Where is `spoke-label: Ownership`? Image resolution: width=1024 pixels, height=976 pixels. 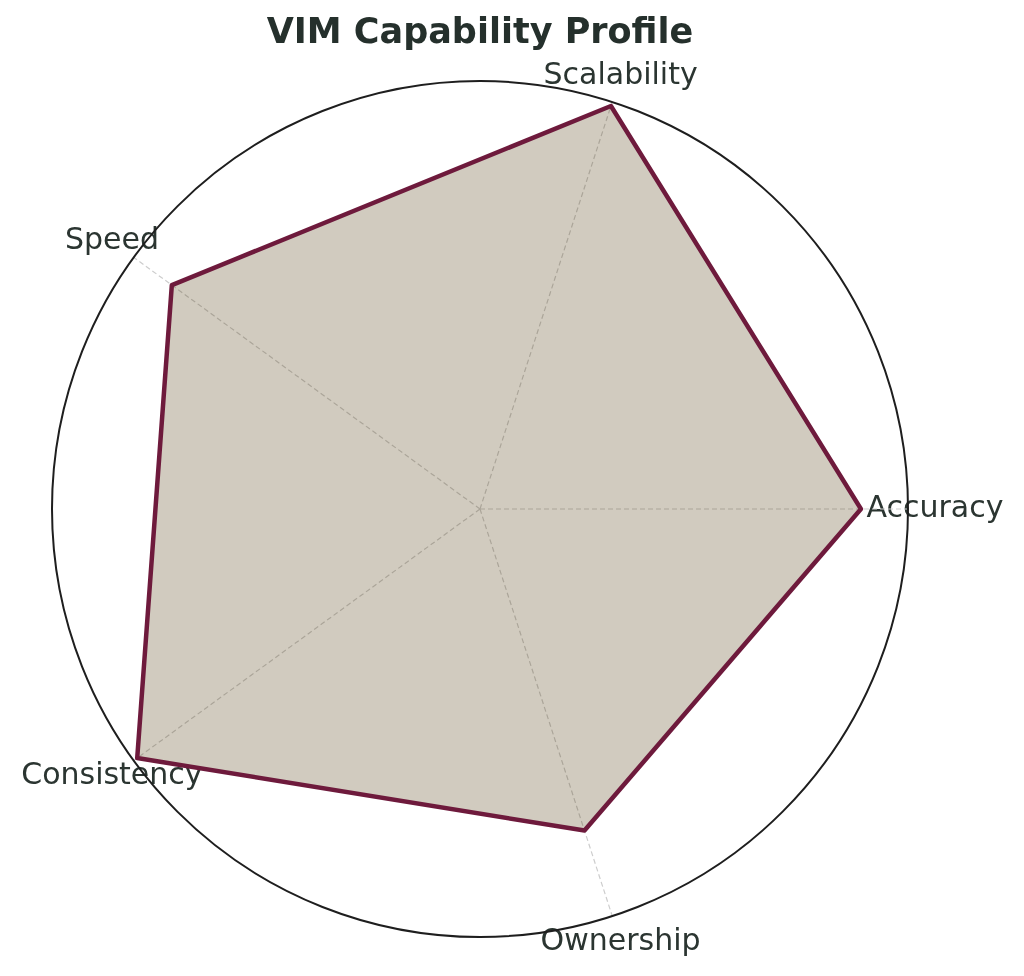
spoke-label: Ownership is located at coordinates (620, 939).